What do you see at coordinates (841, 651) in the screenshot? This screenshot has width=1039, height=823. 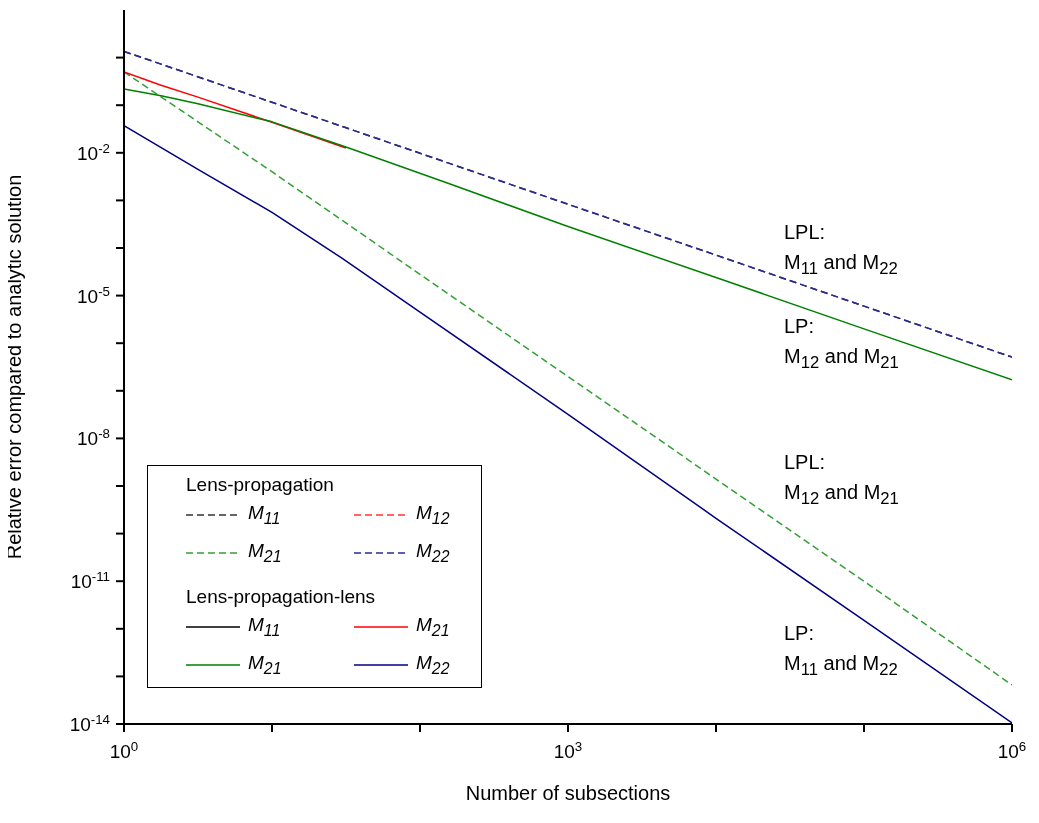 I see `annotation: LP: M$_{11}$ and M$_{22}$` at bounding box center [841, 651].